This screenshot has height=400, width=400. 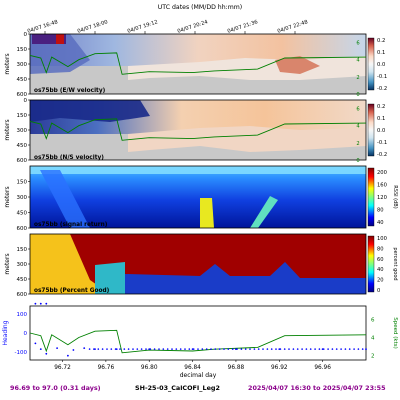 What do you see at coordinates (200, 329) in the screenshot?
I see `hs-heading-dots` at bounding box center [200, 329].